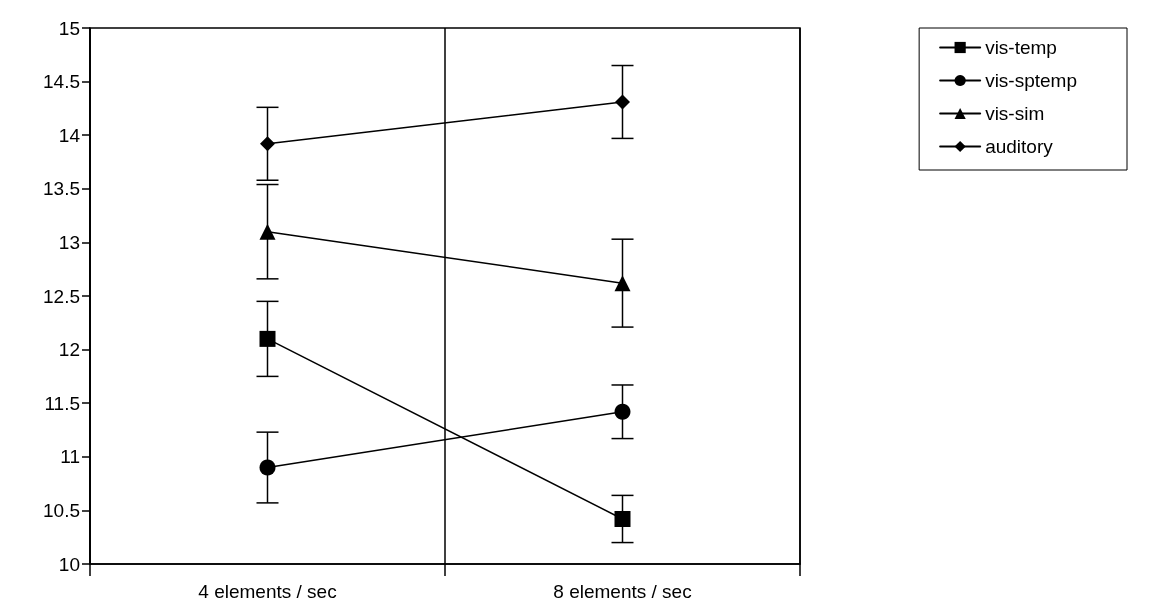 The height and width of the screenshot is (611, 1155). I want to click on y-tick-label: 14.5, so click(61, 82).